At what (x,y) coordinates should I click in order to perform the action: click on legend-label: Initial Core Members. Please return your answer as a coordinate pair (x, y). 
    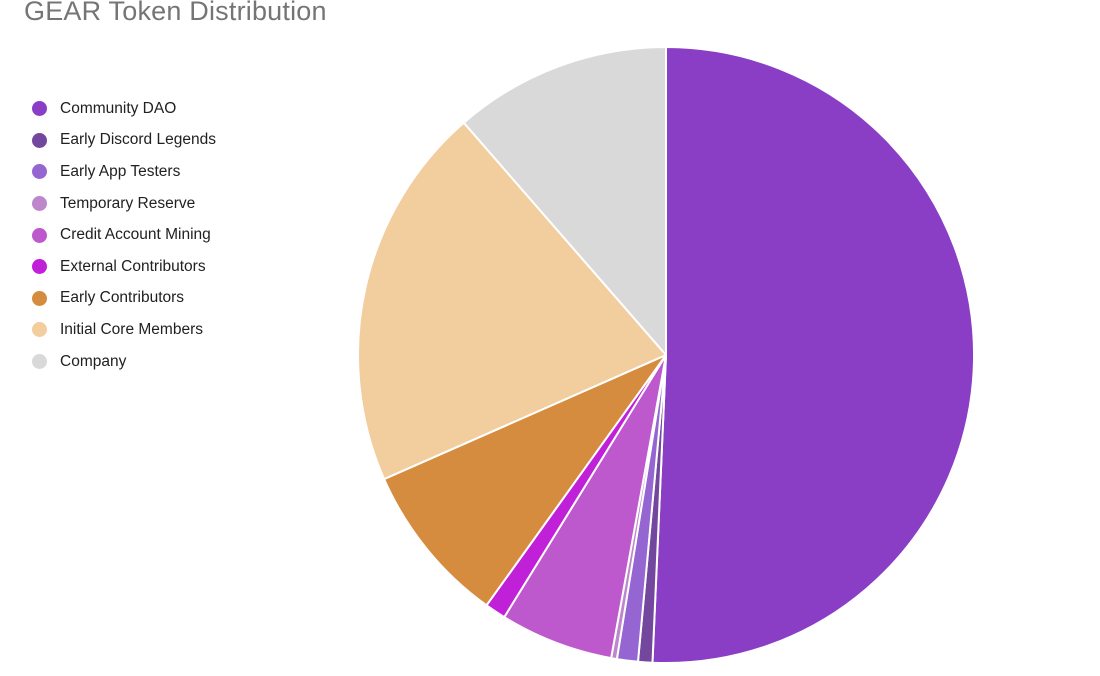
    Looking at the image, I should click on (131, 329).